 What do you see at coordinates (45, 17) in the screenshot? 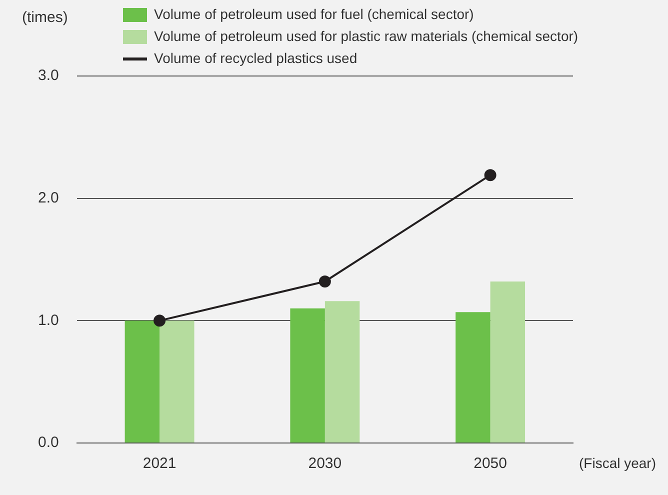
I see `y-axis-title: (times)` at bounding box center [45, 17].